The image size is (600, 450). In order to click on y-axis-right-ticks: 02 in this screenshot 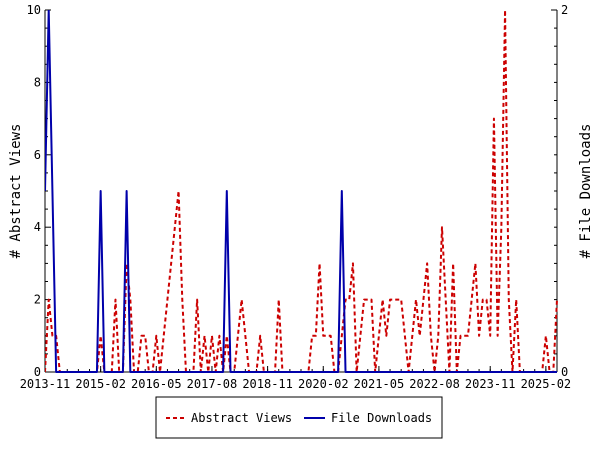, I will do `click(559, 191)`.